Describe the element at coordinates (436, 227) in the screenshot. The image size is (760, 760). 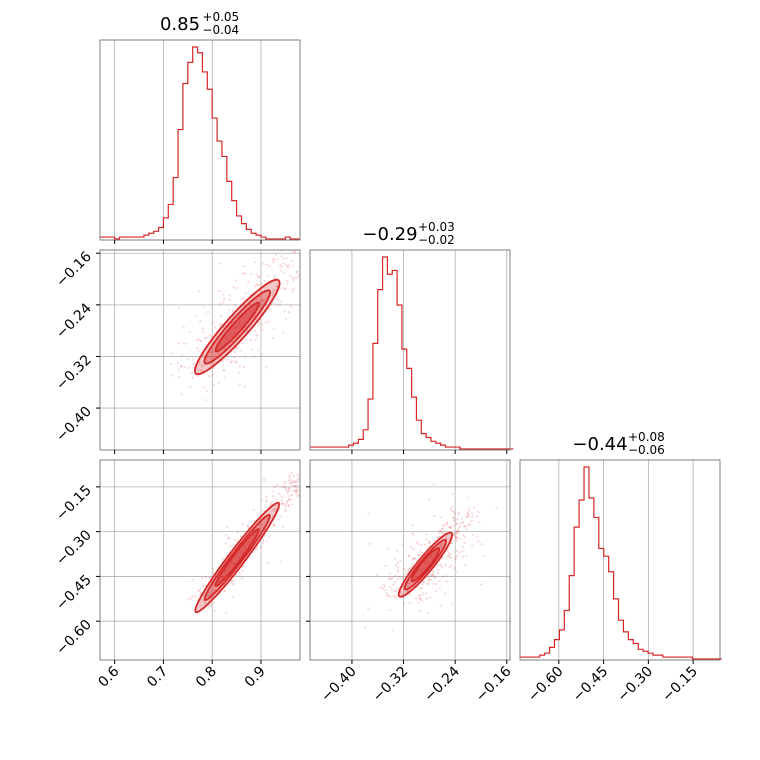
I see `title-plus-error: +0.03` at that location.